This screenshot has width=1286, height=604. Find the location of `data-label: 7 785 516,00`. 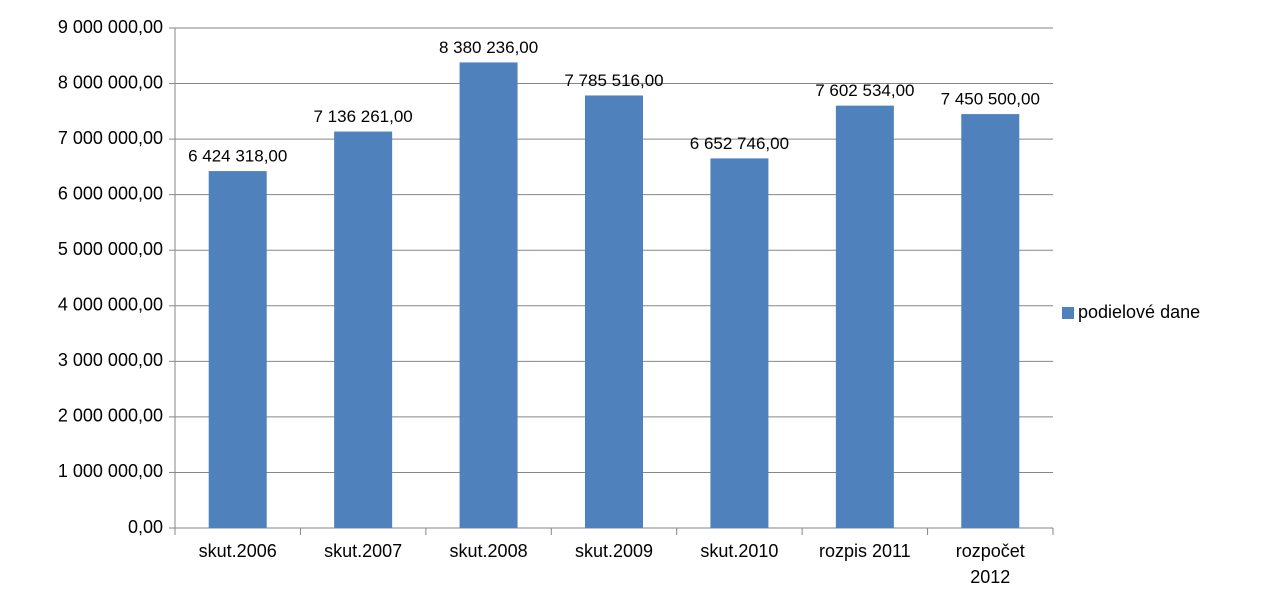

data-label: 7 785 516,00 is located at coordinates (613, 80).